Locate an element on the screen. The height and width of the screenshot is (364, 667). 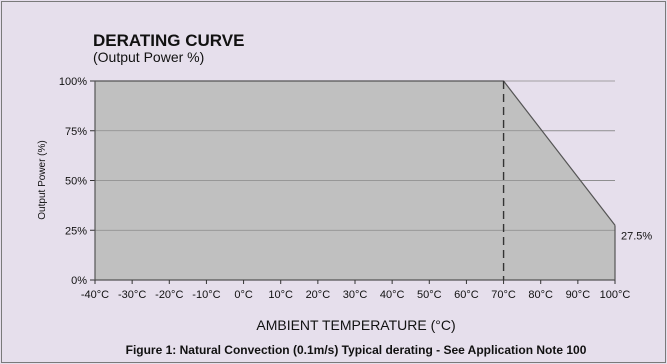
x-axis-label: AMBIENT TEMPERATURE (°C) is located at coordinates (355, 325).